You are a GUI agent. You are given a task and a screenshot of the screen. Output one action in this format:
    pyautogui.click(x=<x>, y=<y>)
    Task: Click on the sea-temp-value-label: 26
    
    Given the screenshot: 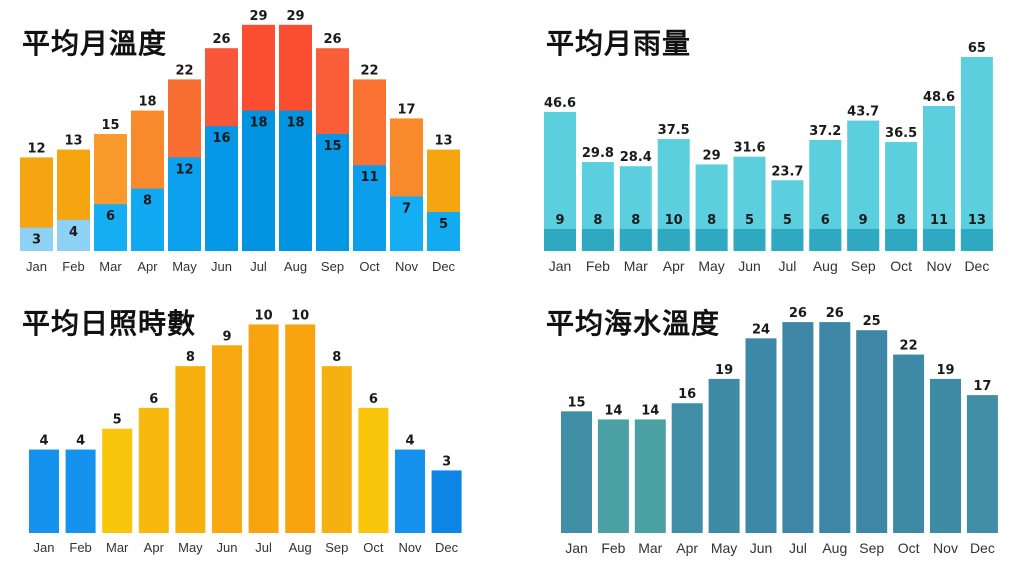 What is the action you would take?
    pyautogui.click(x=835, y=313)
    